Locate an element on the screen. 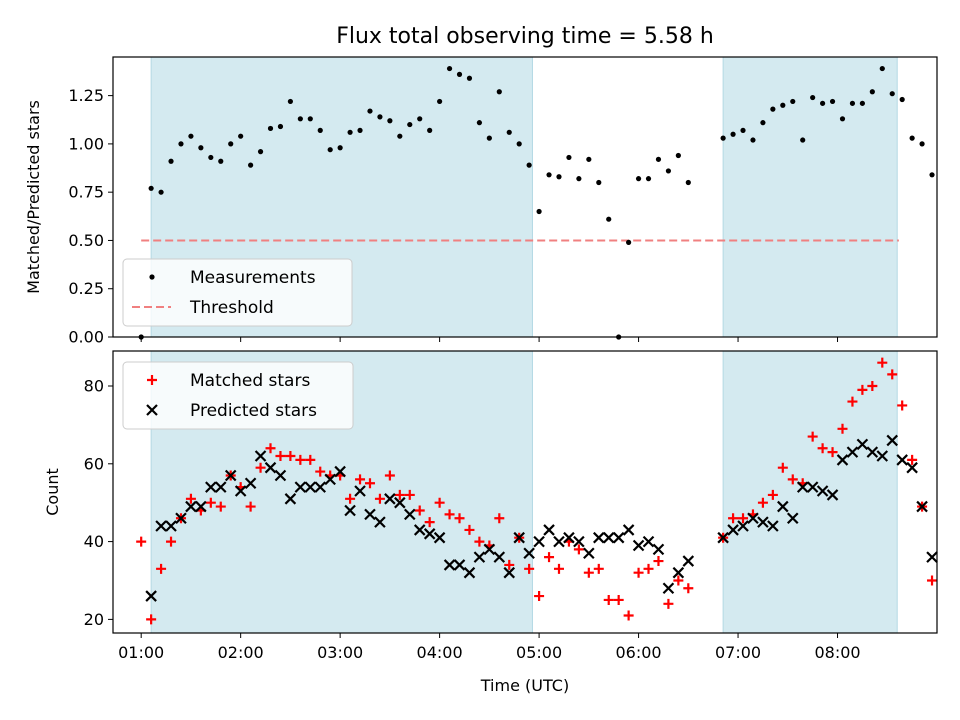  legend-label: Threshold is located at coordinates (231, 308).